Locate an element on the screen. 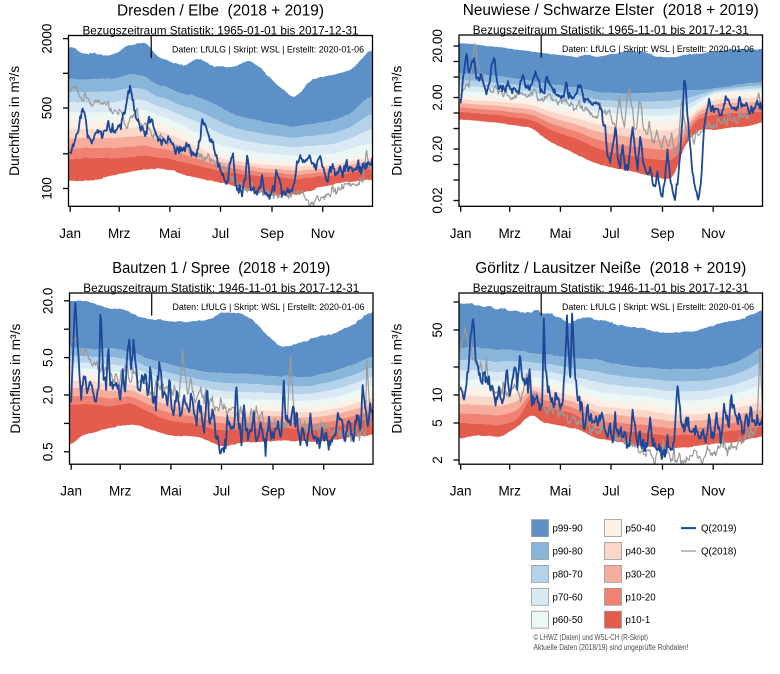 This screenshot has height=674, width=780. svg-text: p40-30 is located at coordinates (641, 552).